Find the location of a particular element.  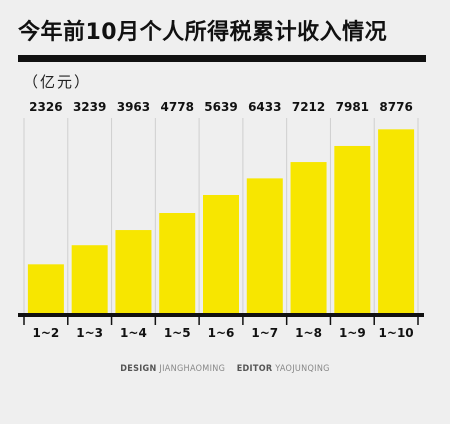

value-label: 3239 is located at coordinates (89, 107).